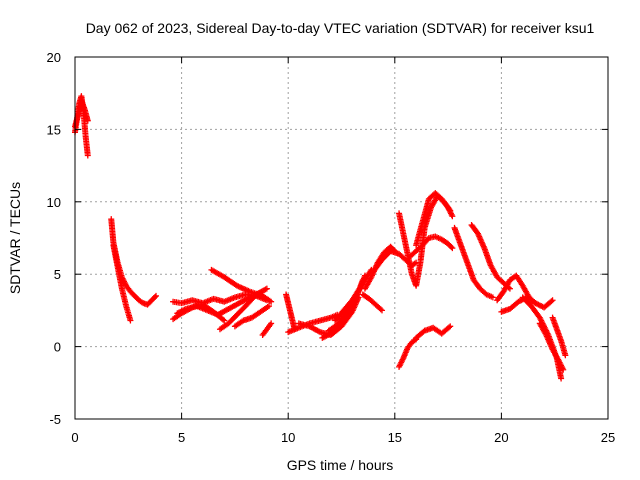 This screenshot has height=480, width=640. Describe the element at coordinates (501, 437) in the screenshot. I see `x-tick-label: 20` at that location.